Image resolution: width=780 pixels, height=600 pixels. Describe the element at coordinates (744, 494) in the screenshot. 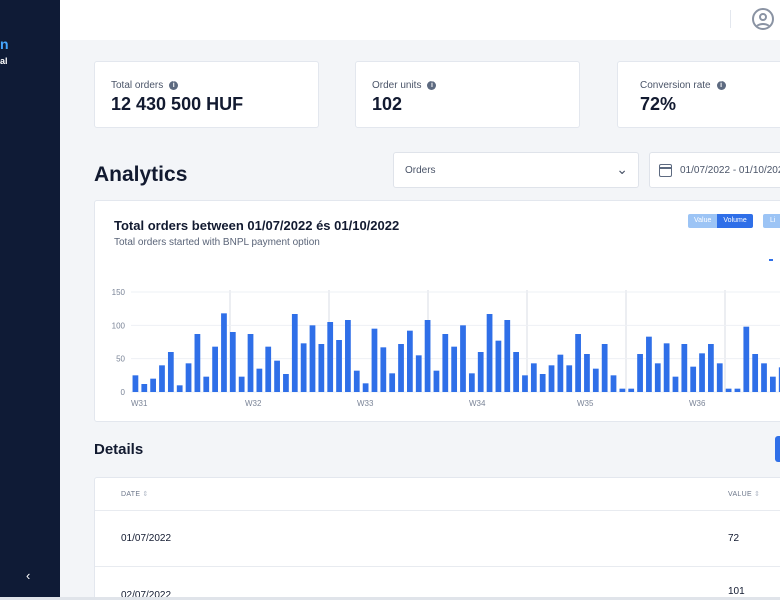

I see `column-header-value: VALUE ⇕` at that location.